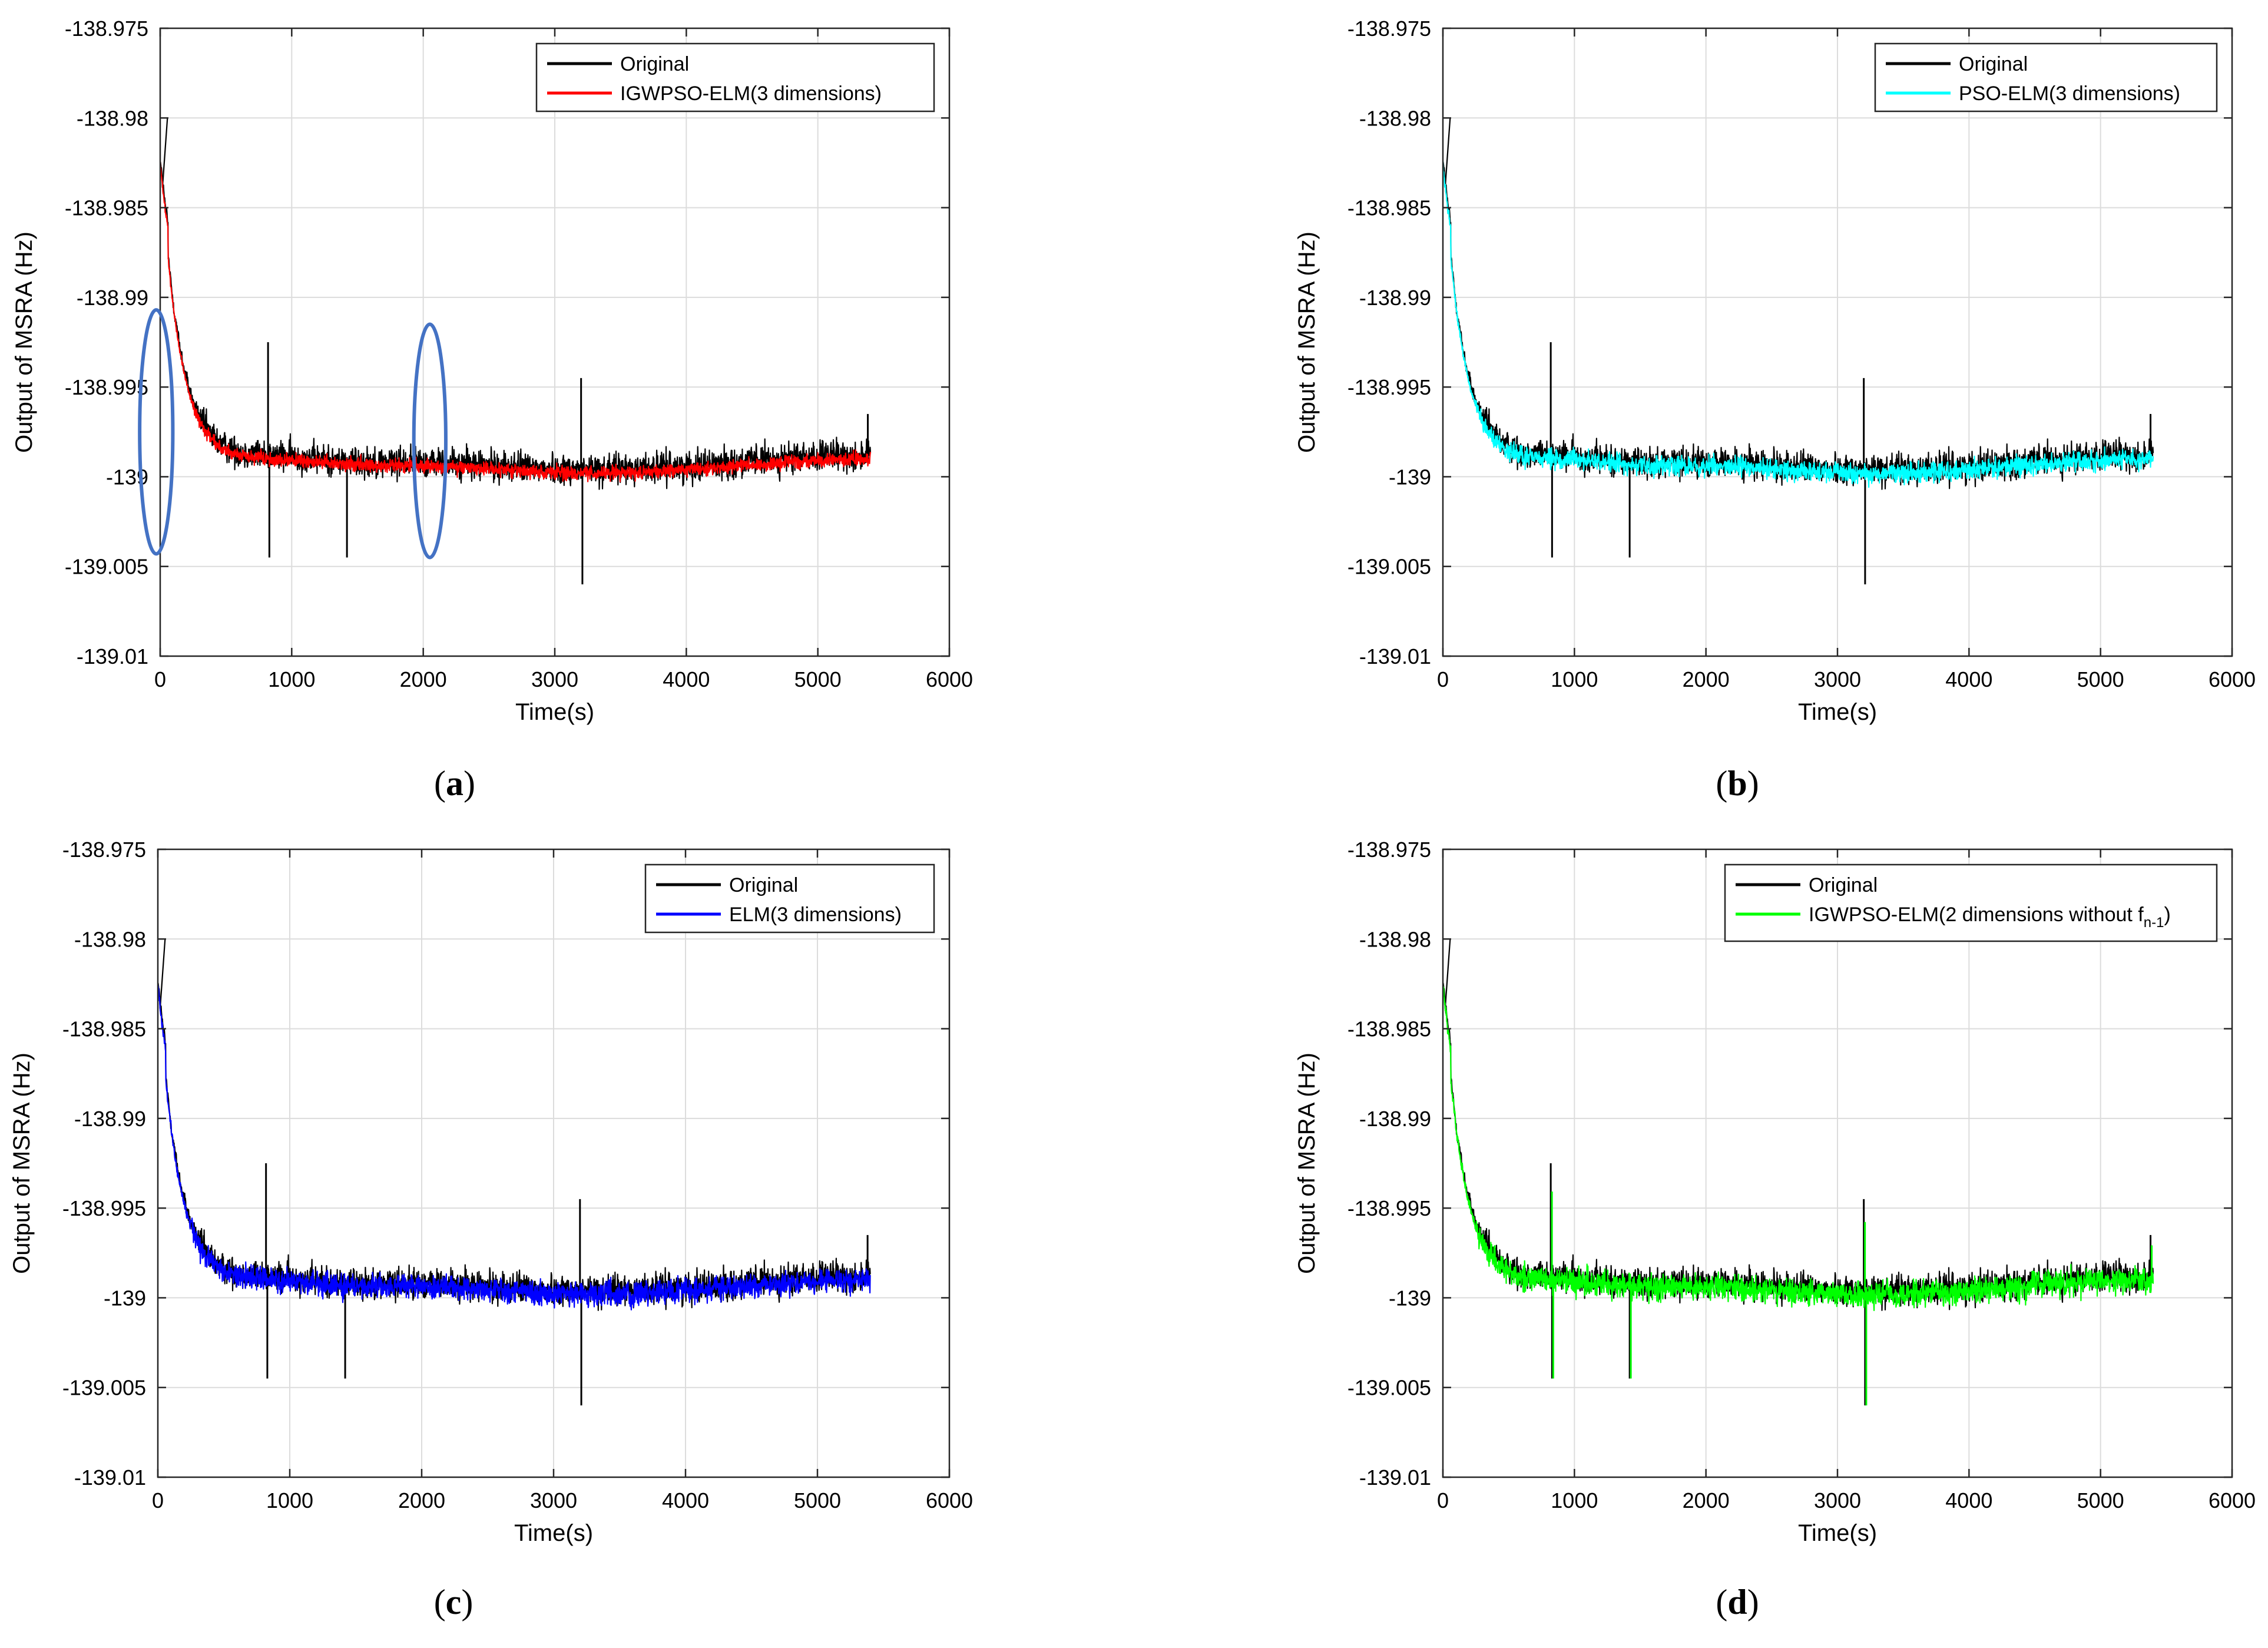 Image resolution: width=2268 pixels, height=1648 pixels. I want to click on caption-letter: a, so click(455, 783).